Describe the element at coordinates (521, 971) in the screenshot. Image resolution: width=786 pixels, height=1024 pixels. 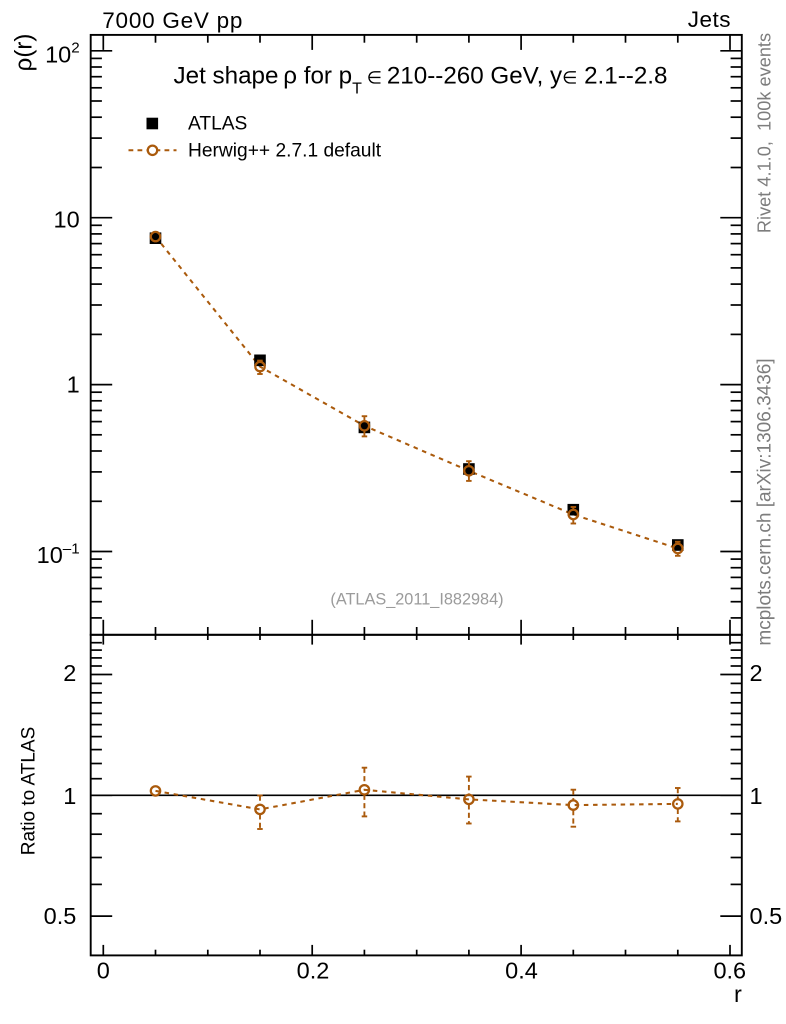
I see `svg-text: 0.4` at that location.